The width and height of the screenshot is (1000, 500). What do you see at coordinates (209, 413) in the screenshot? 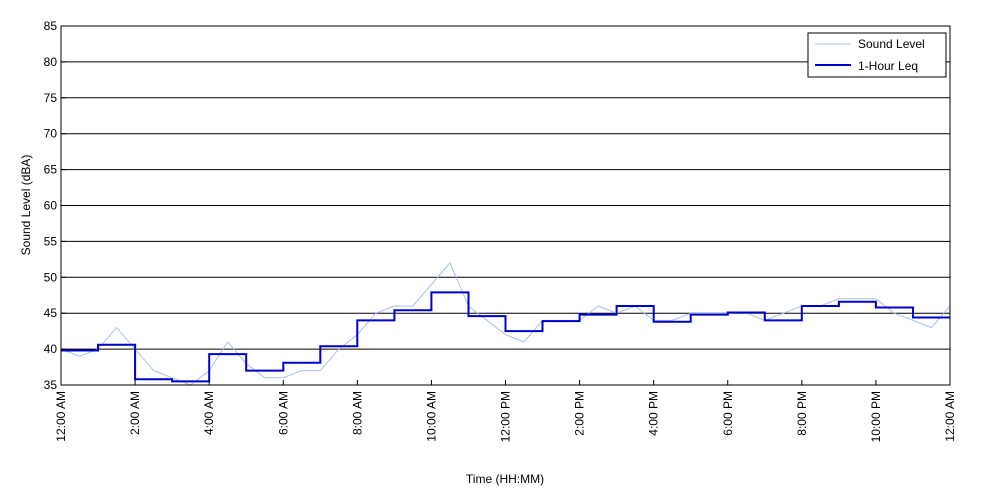
I see `x-tick-label: 4:00 AM` at bounding box center [209, 413].